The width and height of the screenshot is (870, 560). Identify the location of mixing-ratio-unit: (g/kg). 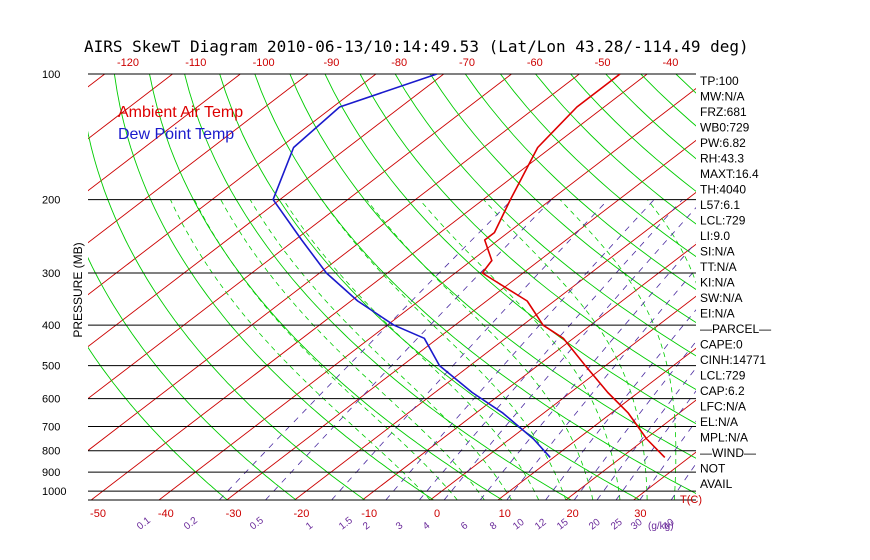
(661, 526).